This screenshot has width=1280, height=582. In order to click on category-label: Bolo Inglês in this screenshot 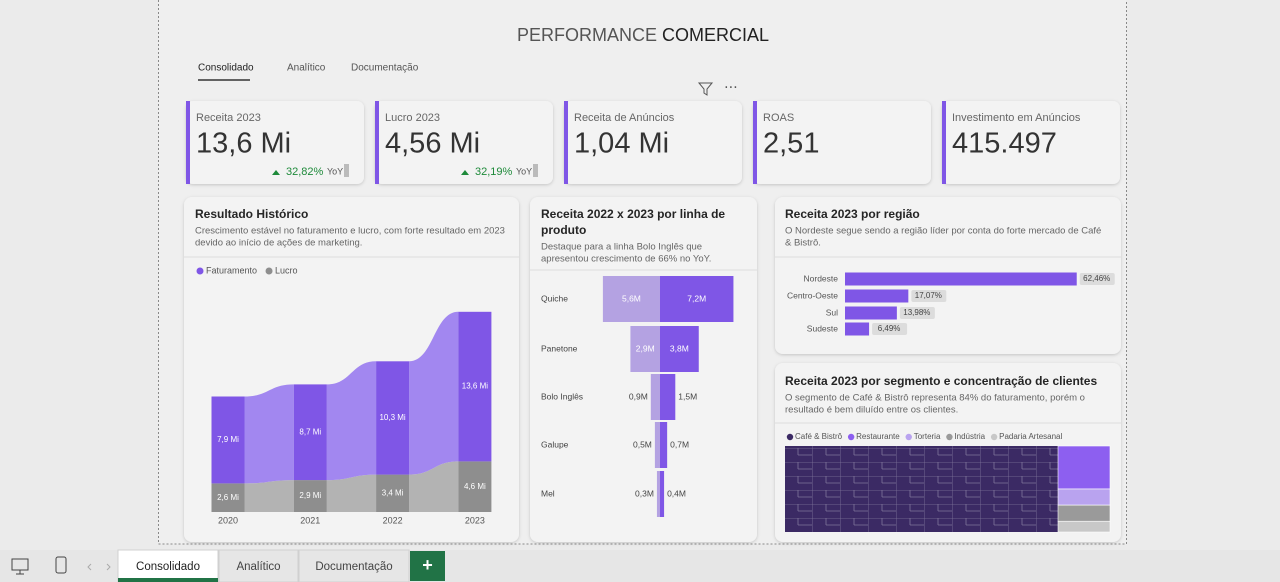, I will do `click(562, 396)`.